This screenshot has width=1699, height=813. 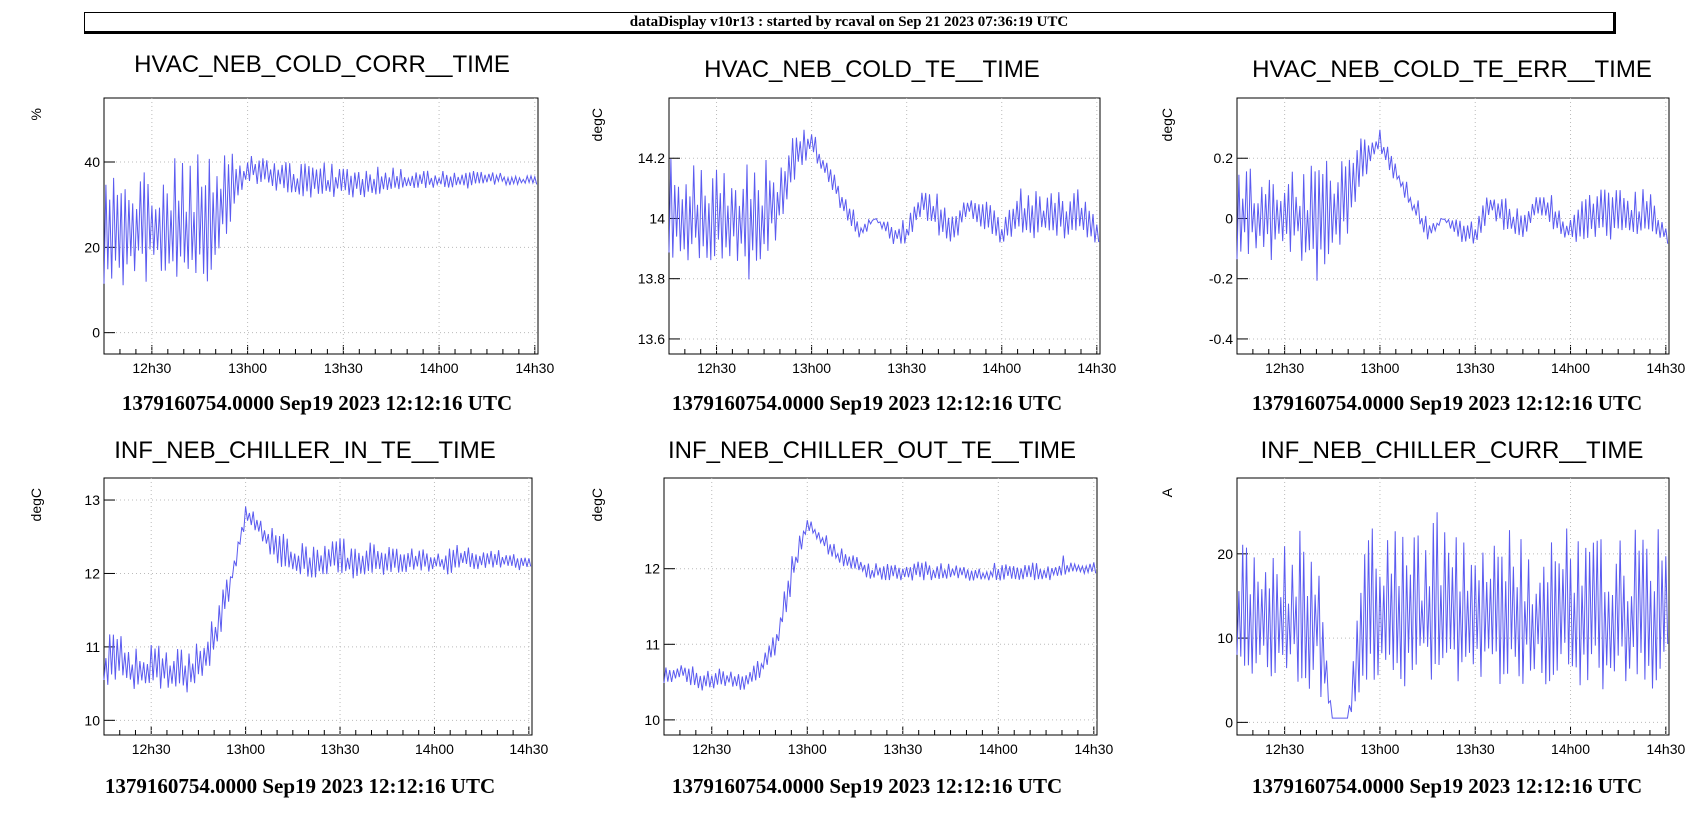 What do you see at coordinates (1221, 279) in the screenshot?
I see `y-tick-label: -0.2` at bounding box center [1221, 279].